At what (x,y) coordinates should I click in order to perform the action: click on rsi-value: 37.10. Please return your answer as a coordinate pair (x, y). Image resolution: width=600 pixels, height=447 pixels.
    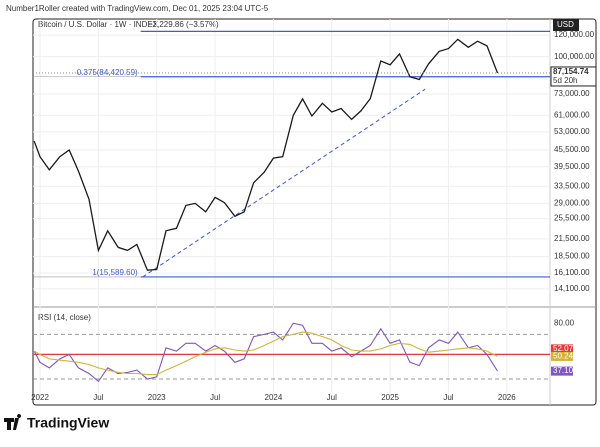
    Looking at the image, I should click on (563, 370).